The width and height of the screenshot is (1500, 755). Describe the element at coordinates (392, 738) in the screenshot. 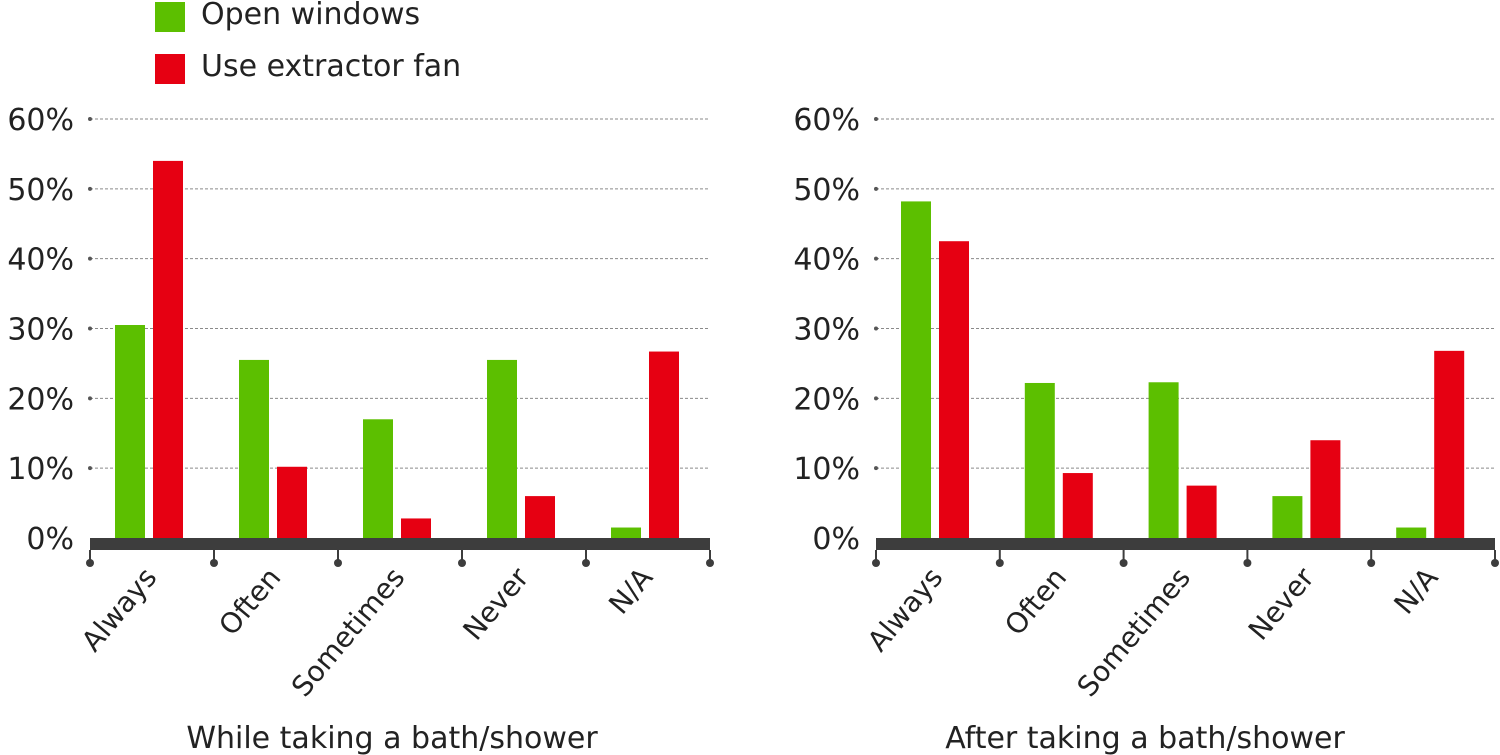

I see `chart-title: While taking a bath/shower` at that location.